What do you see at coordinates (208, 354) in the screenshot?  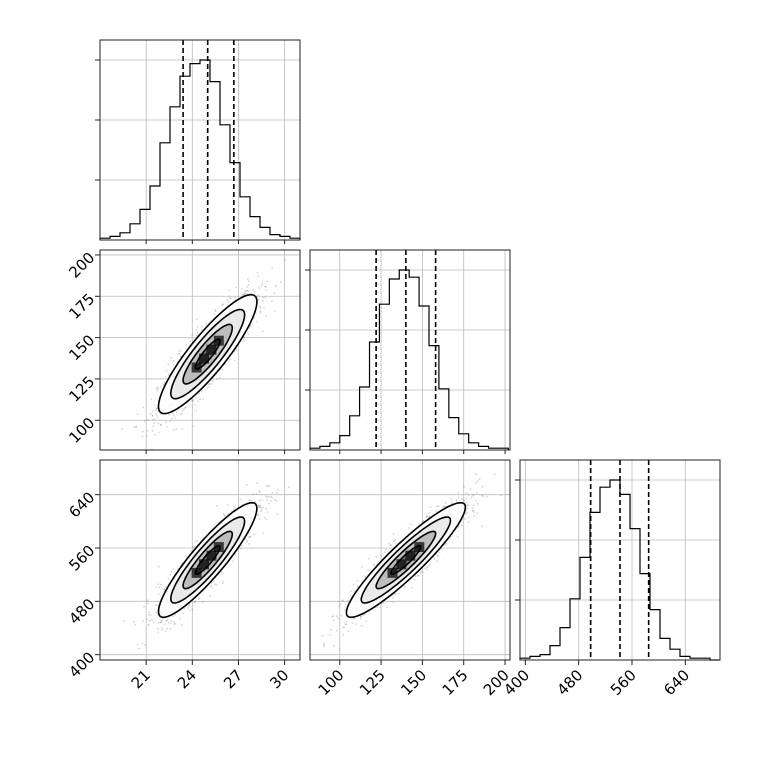 I see `contour-line` at bounding box center [208, 354].